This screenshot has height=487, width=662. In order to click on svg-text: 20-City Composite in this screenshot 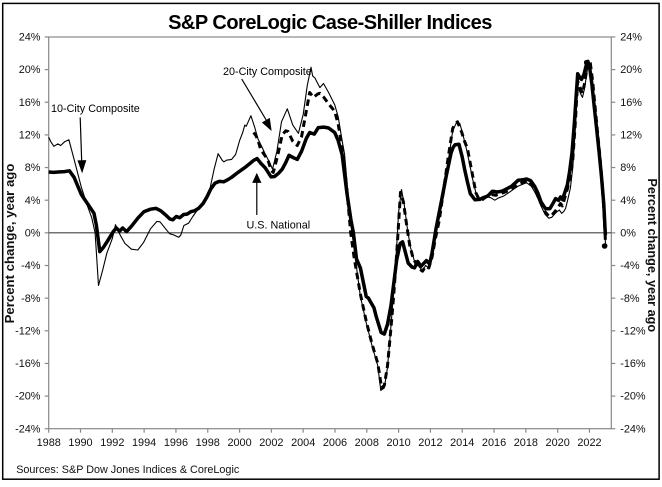, I will do `click(267, 72)`.